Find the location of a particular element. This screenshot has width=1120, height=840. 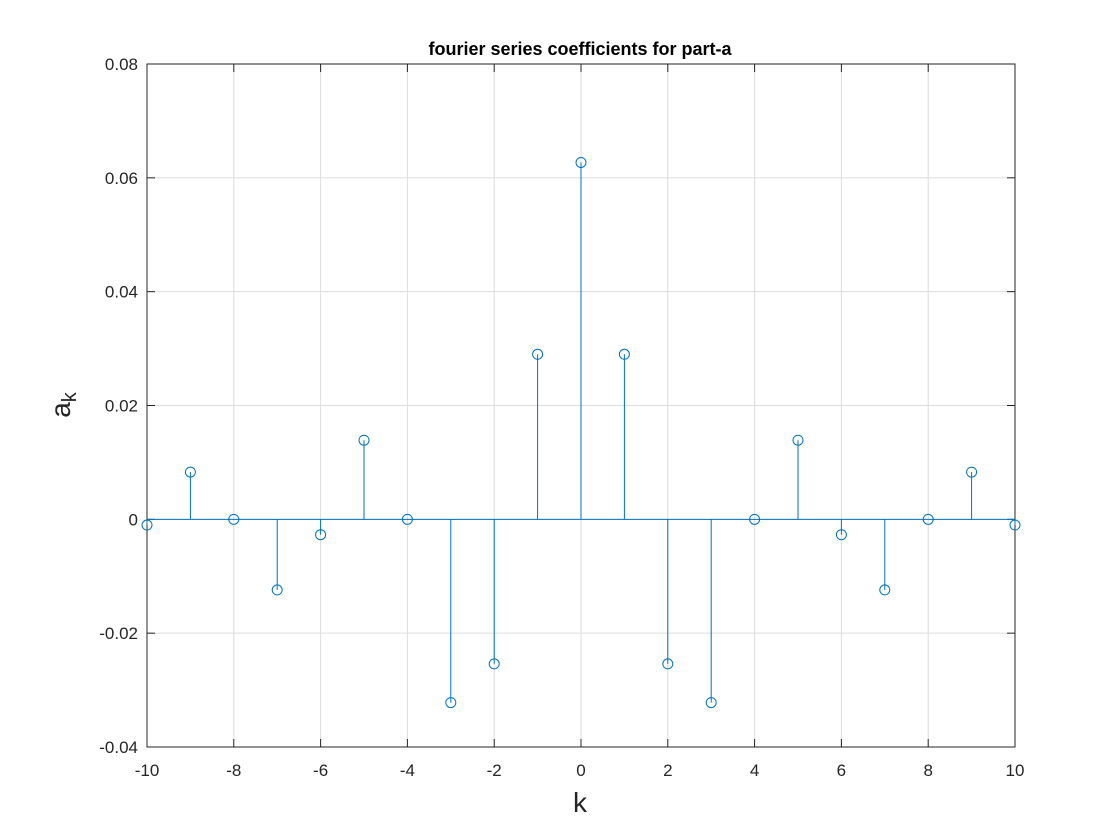

x-tick-label: -2 is located at coordinates (494, 770).